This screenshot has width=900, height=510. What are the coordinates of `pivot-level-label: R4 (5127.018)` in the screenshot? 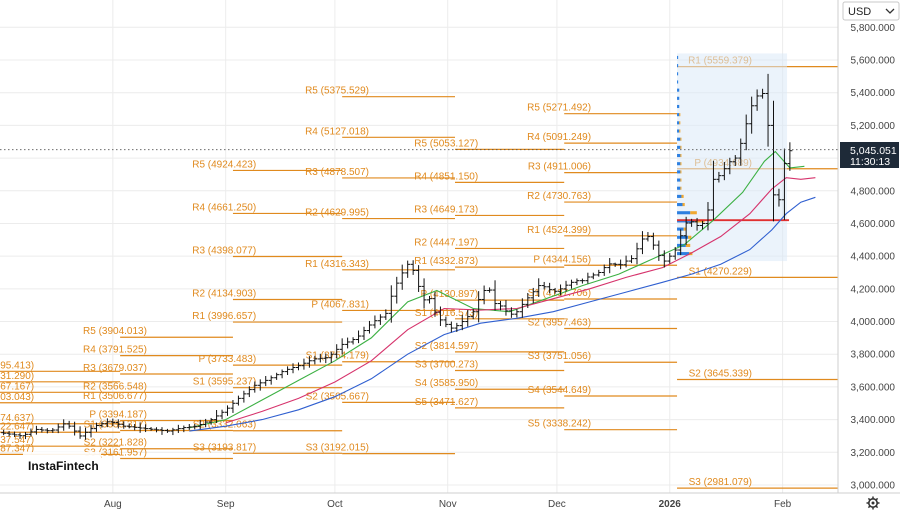 It's located at (337, 131).